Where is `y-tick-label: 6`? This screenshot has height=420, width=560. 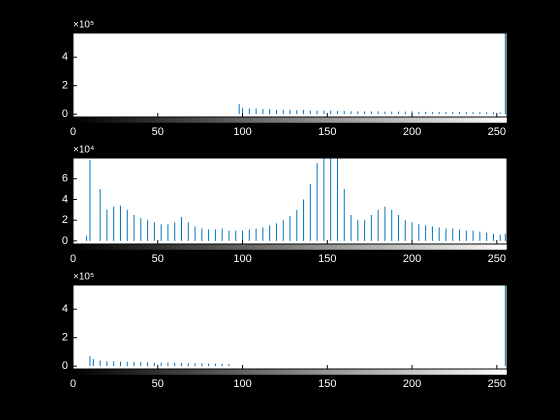
y-tick-label: 6 is located at coordinates (65, 179).